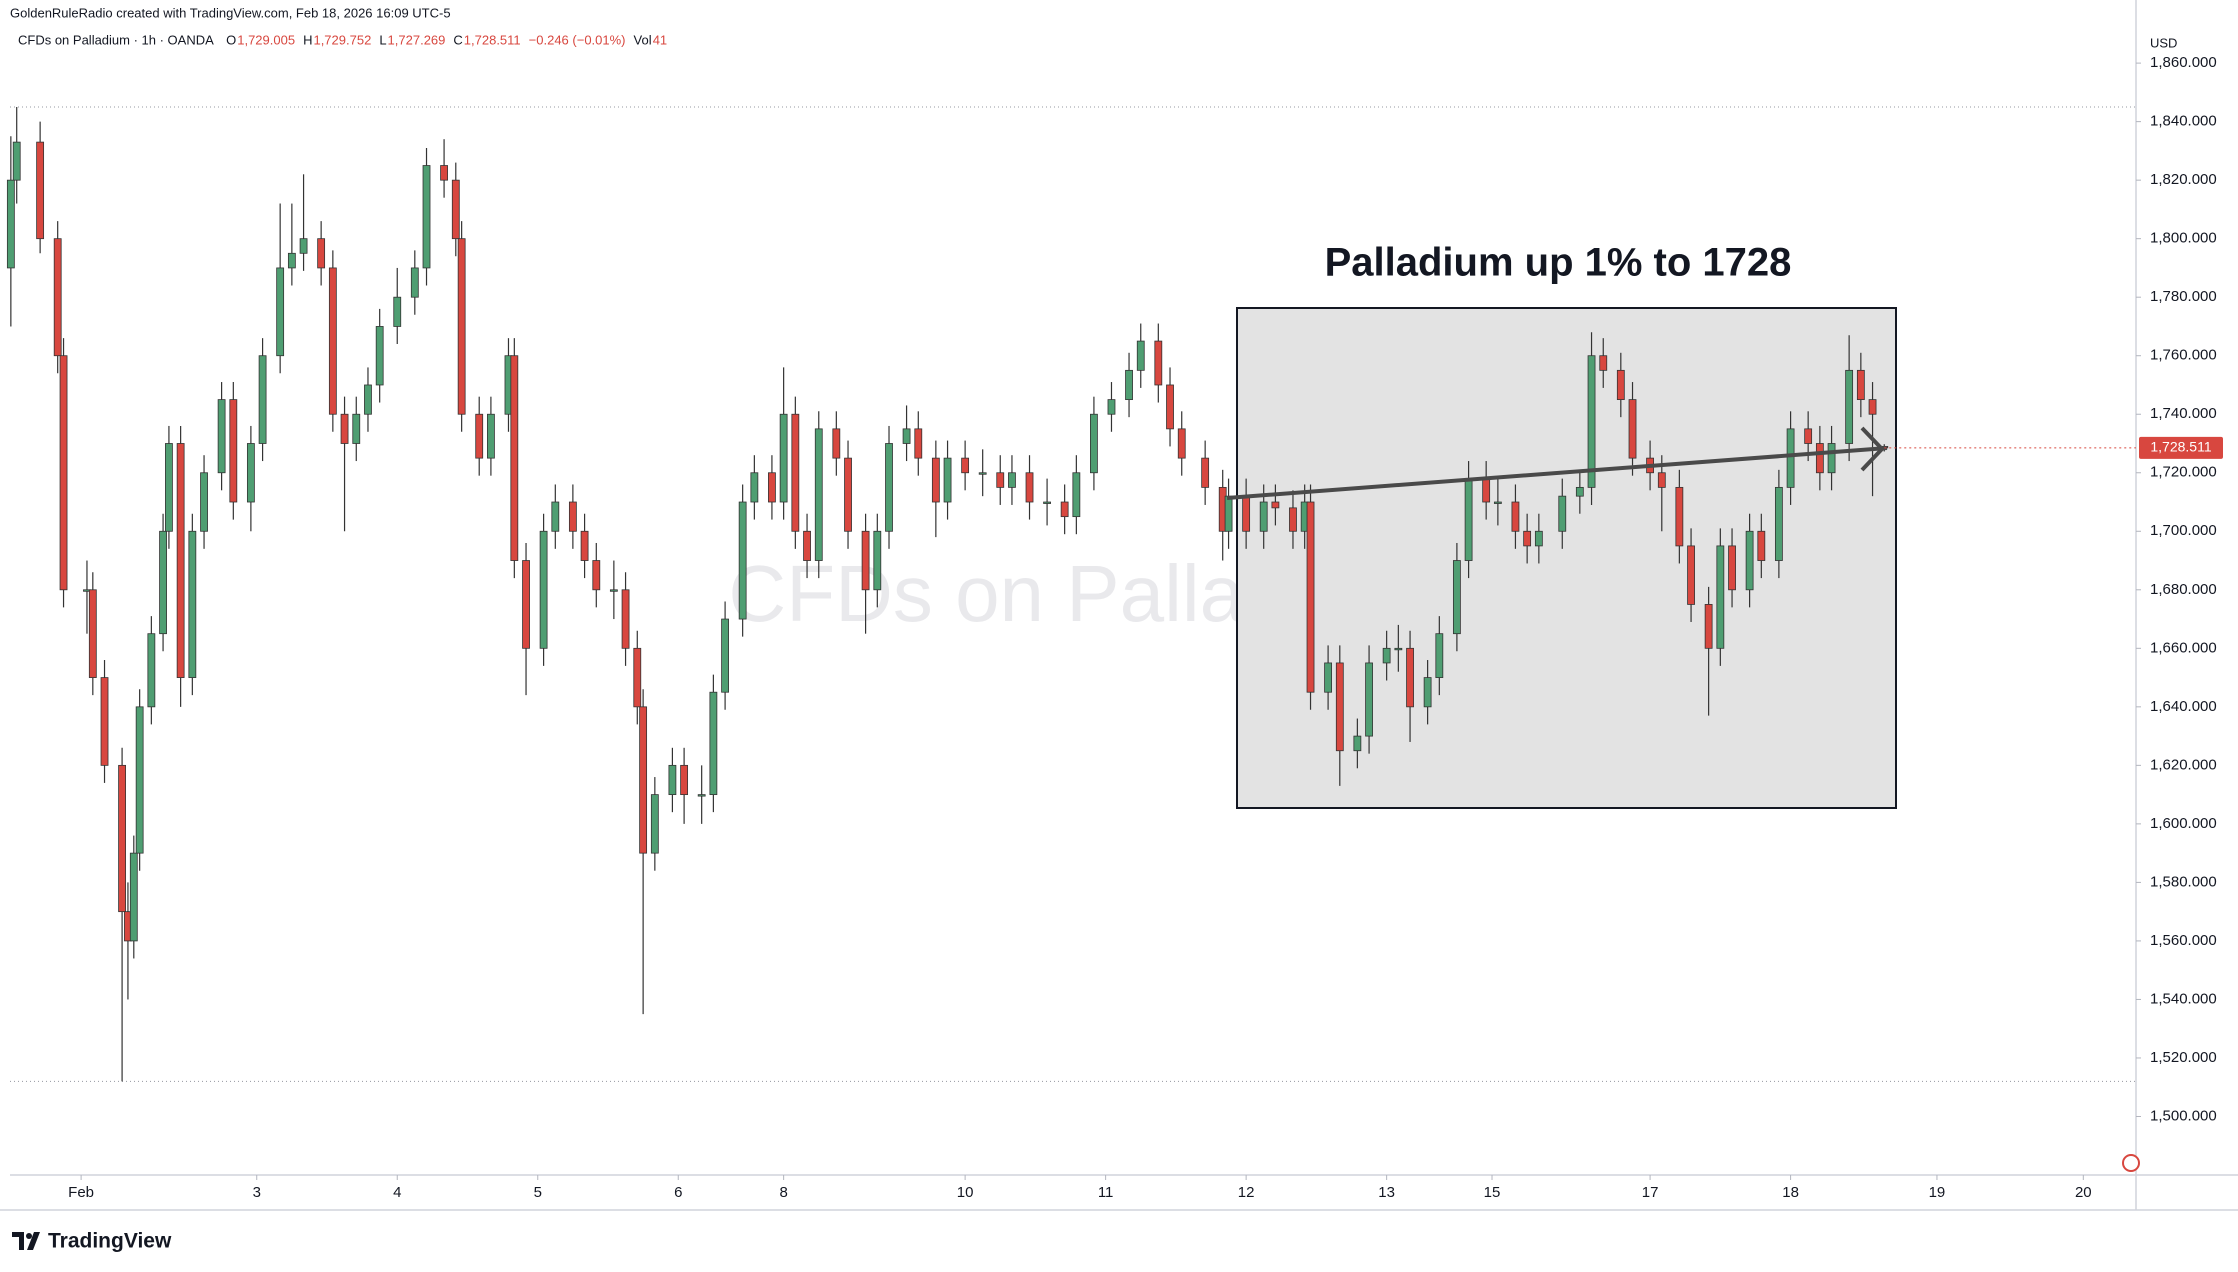 The image size is (2238, 1272). Describe the element at coordinates (1790, 1192) in the screenshot. I see `x-tick-label: 18` at that location.